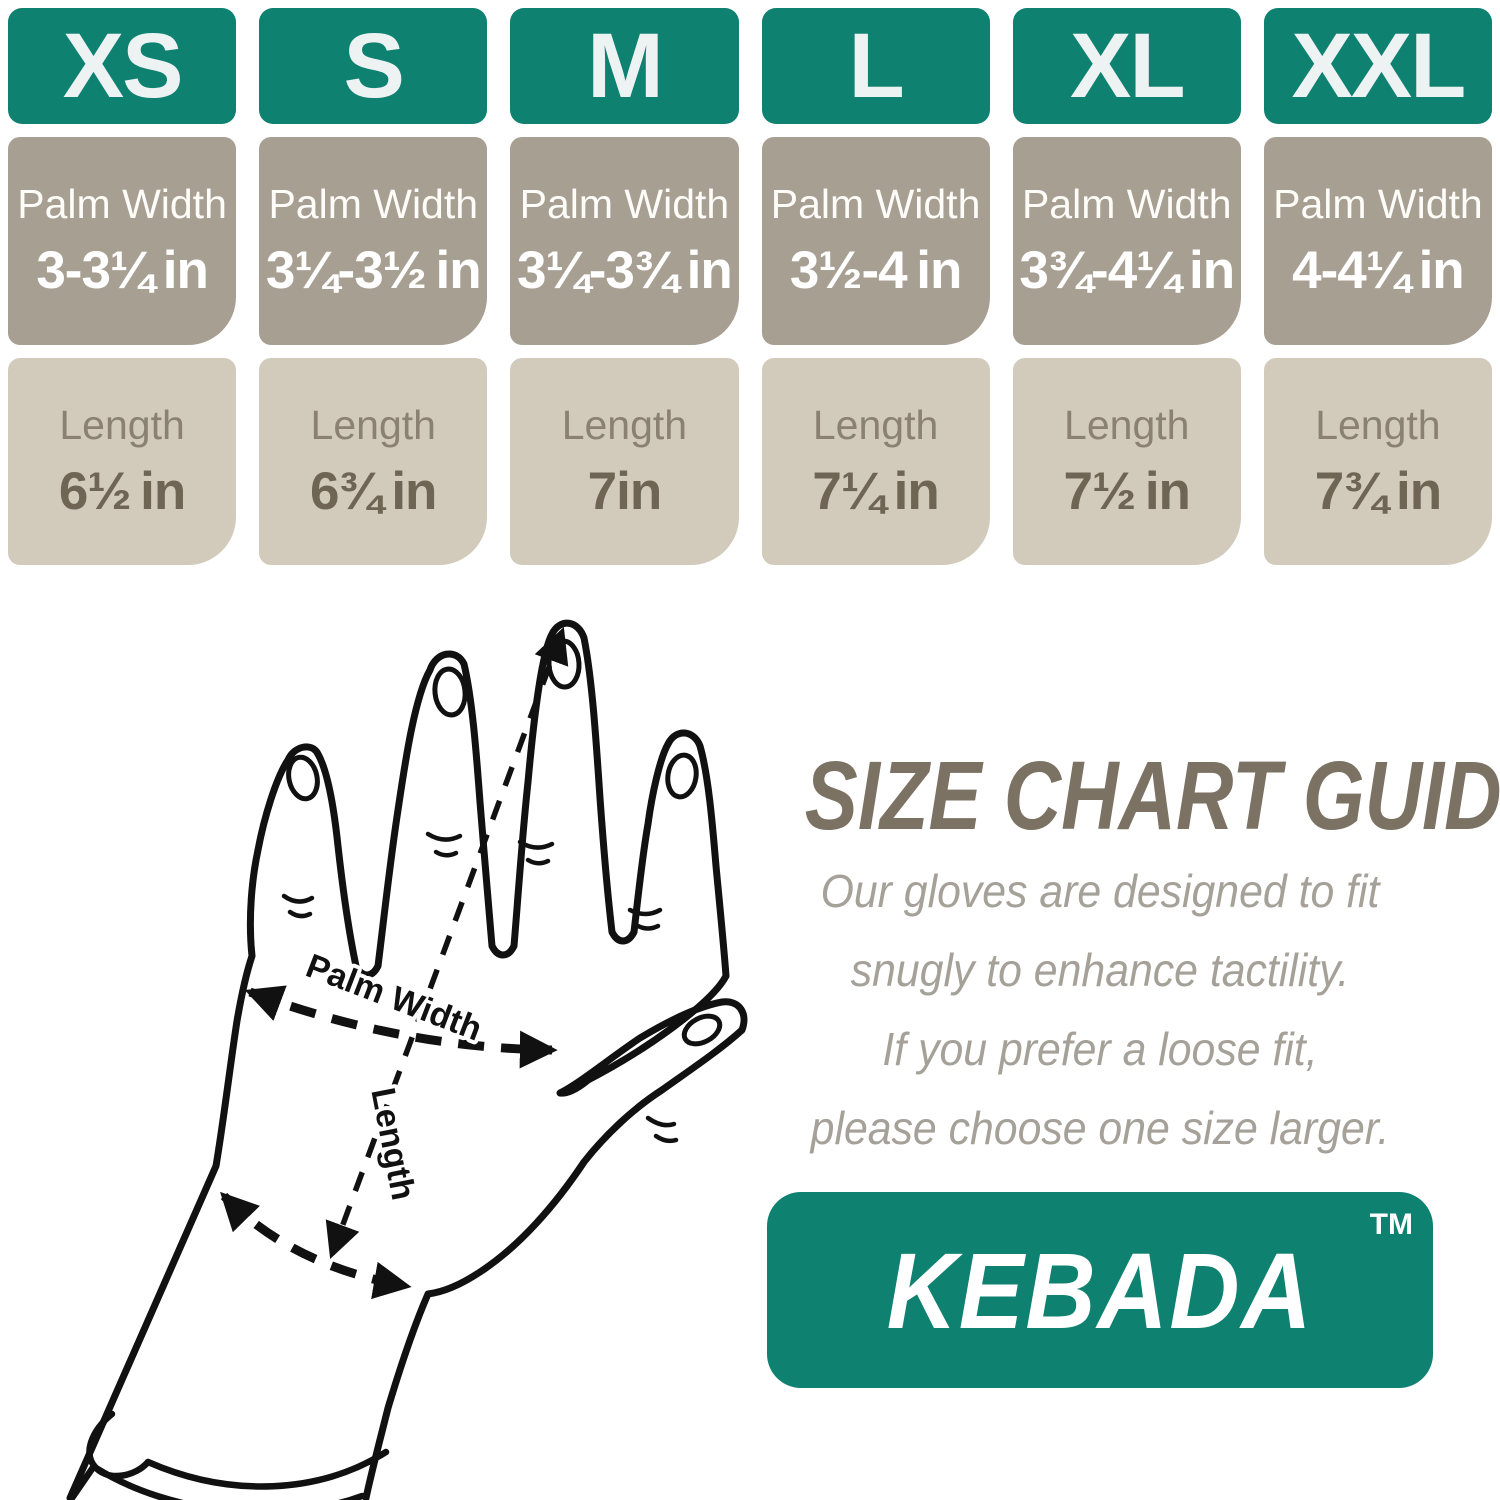 This screenshot has height=1500, width=1500. Describe the element at coordinates (122, 270) in the screenshot. I see `palm-width-value: 3-3¼ in` at that location.